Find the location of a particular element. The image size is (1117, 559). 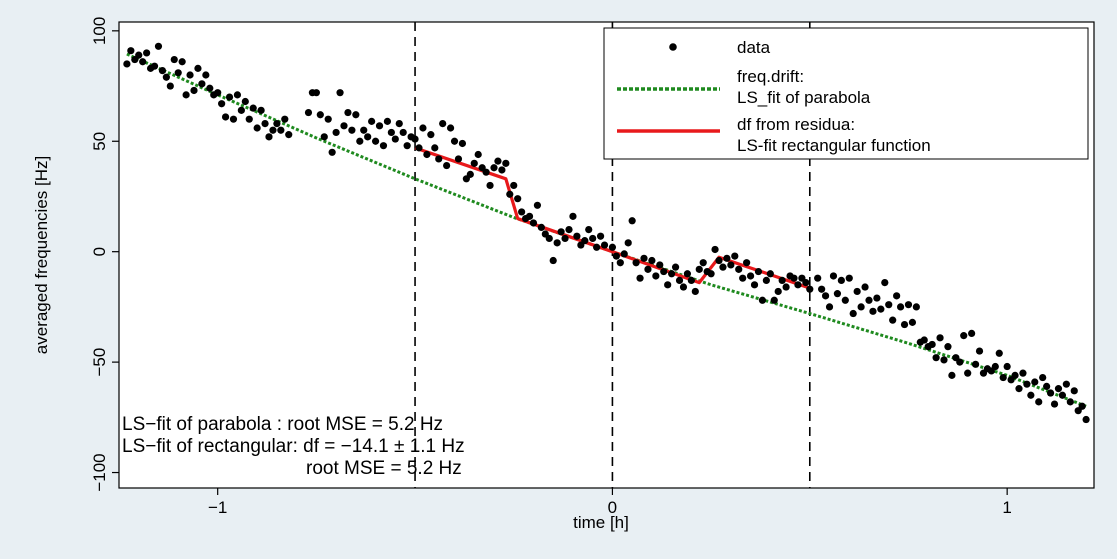

y-tick-label: −50 is located at coordinates (99, 362).